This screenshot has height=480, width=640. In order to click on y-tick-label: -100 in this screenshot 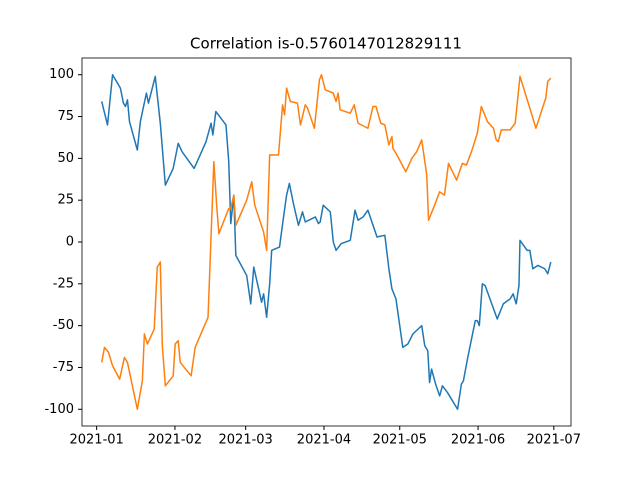, I will do `click(59, 409)`.